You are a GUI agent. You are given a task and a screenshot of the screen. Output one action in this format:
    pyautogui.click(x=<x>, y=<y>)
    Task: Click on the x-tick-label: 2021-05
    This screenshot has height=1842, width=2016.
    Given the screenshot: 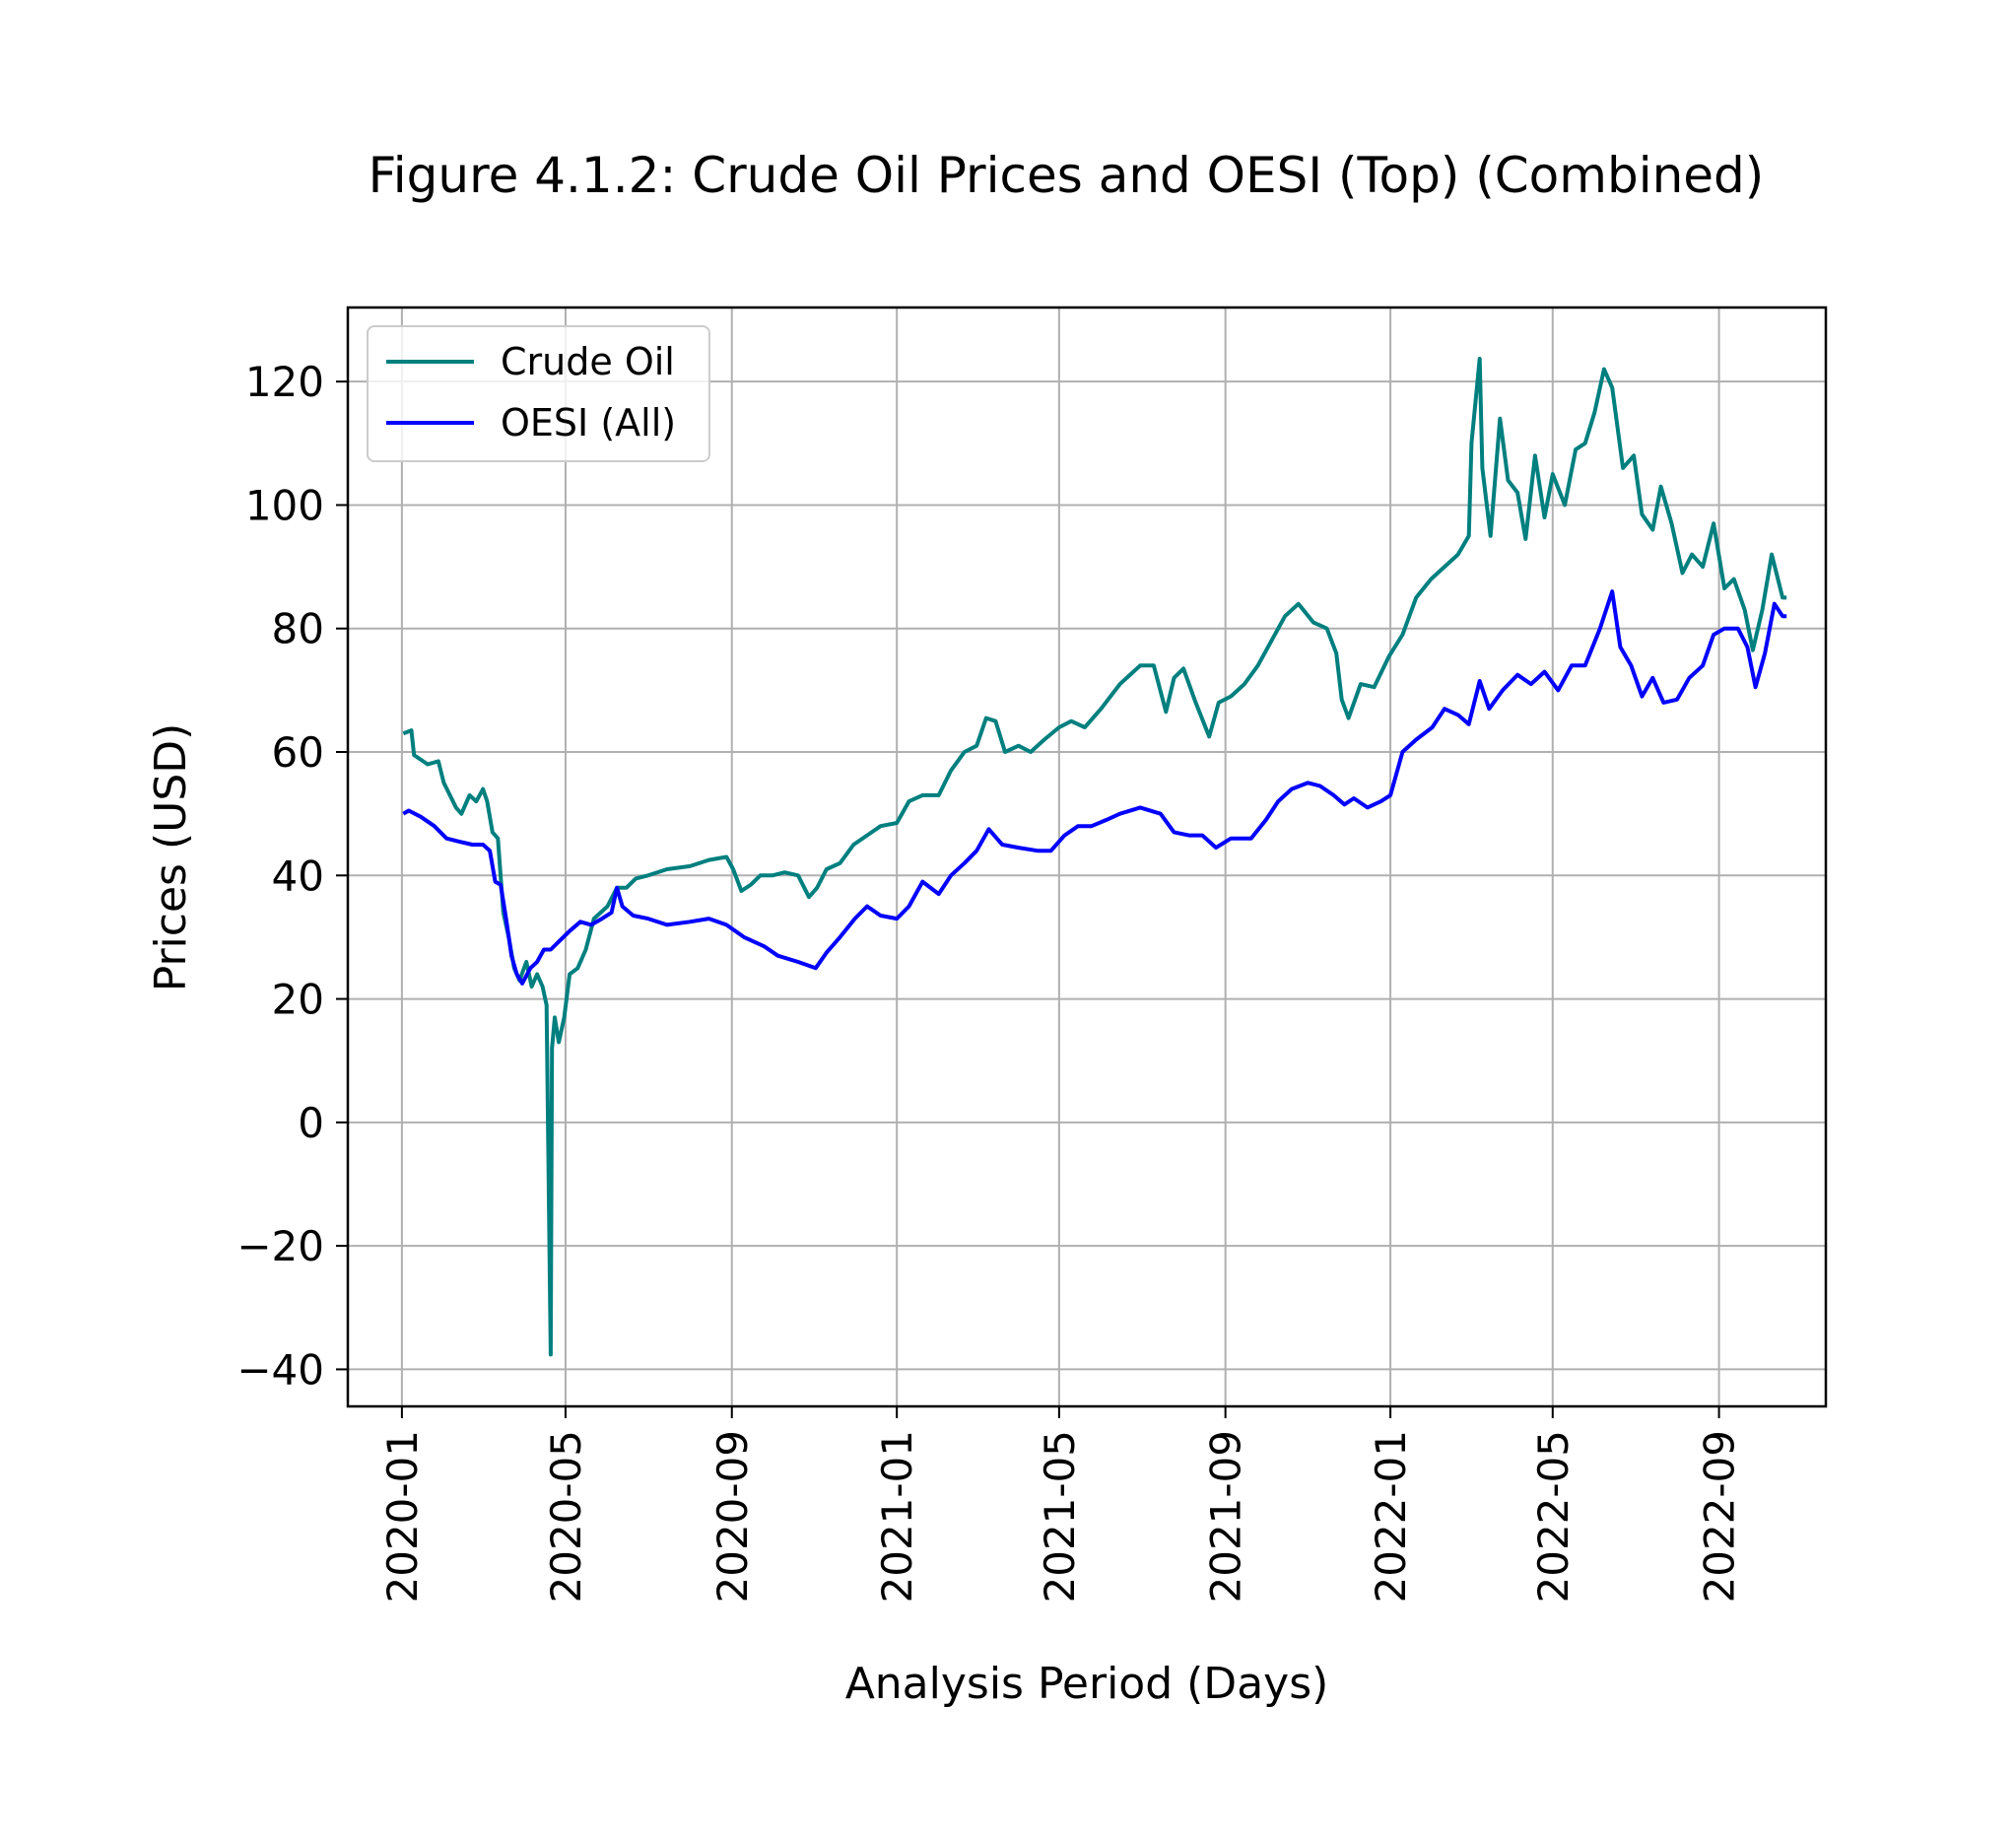 What is the action you would take?
    pyautogui.click(x=1060, y=1516)
    